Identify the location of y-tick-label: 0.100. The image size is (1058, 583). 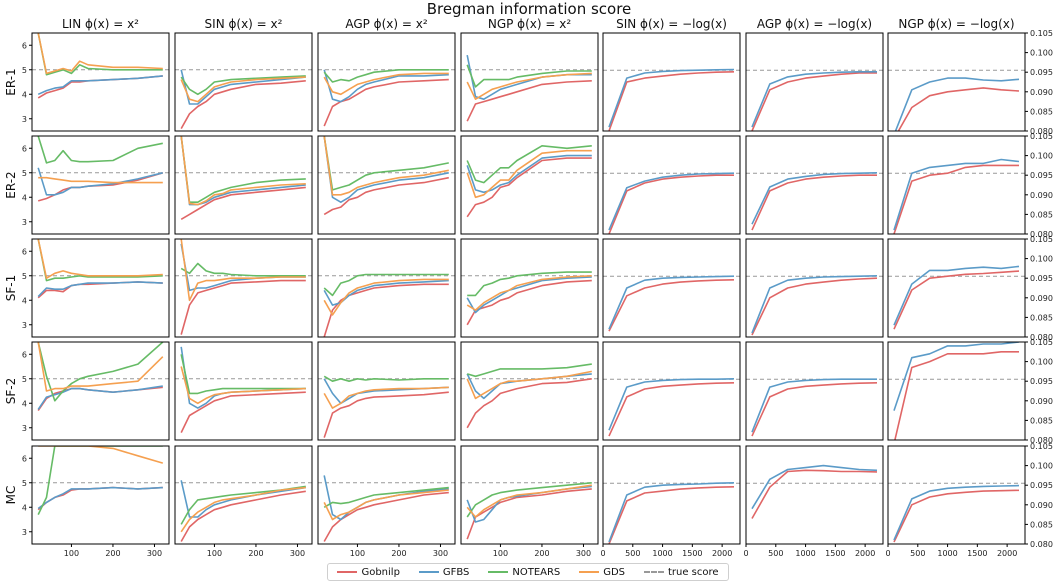
(1041, 362).